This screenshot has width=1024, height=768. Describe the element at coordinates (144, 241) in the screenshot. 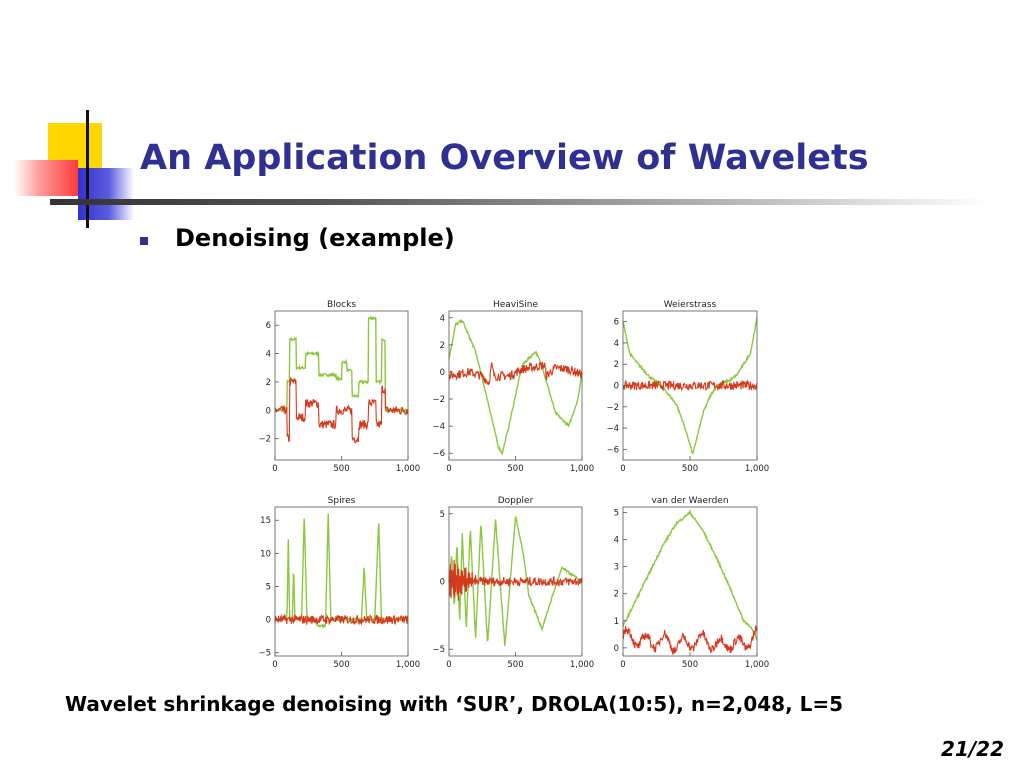

I see `bullet-square-icon` at that location.